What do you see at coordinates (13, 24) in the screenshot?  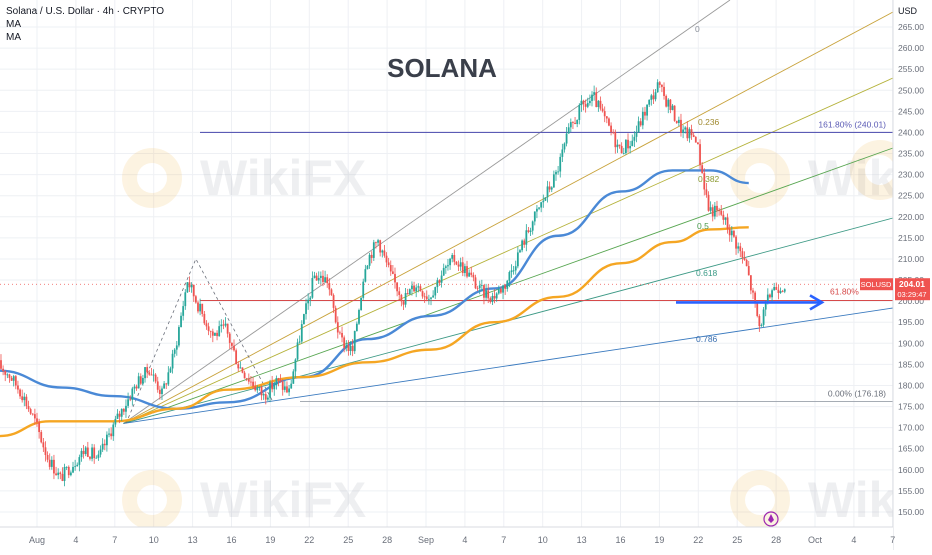 I see `indicator-ma-1: MA` at bounding box center [13, 24].